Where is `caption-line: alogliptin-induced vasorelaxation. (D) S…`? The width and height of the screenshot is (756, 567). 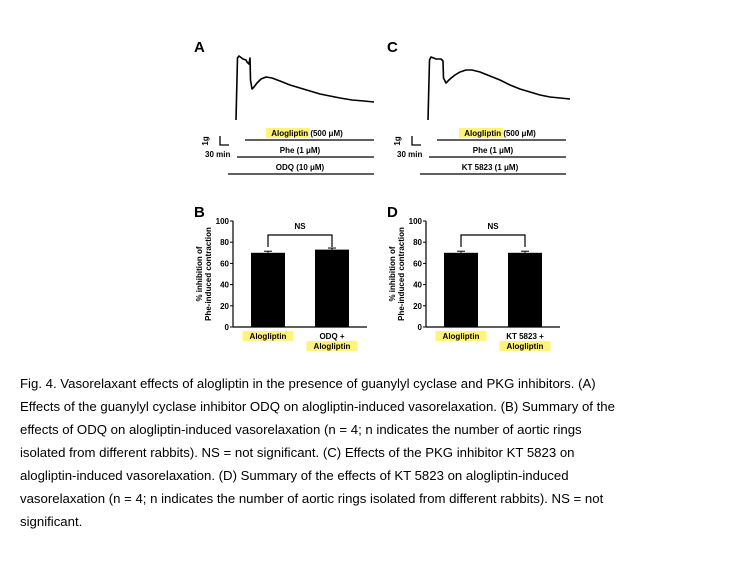 caption-line: alogliptin-induced vasorelaxation. (D) S… is located at coordinates (294, 475).